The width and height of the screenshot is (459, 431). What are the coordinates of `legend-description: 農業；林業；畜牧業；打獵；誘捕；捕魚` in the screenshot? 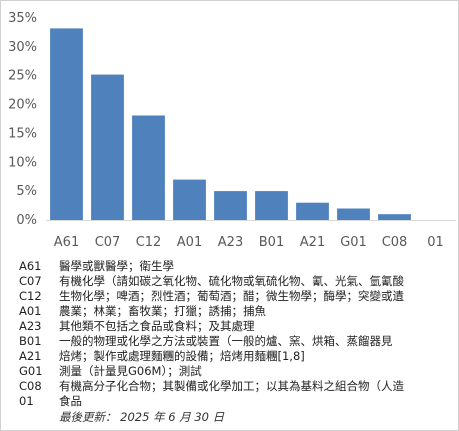 It's located at (162, 311).